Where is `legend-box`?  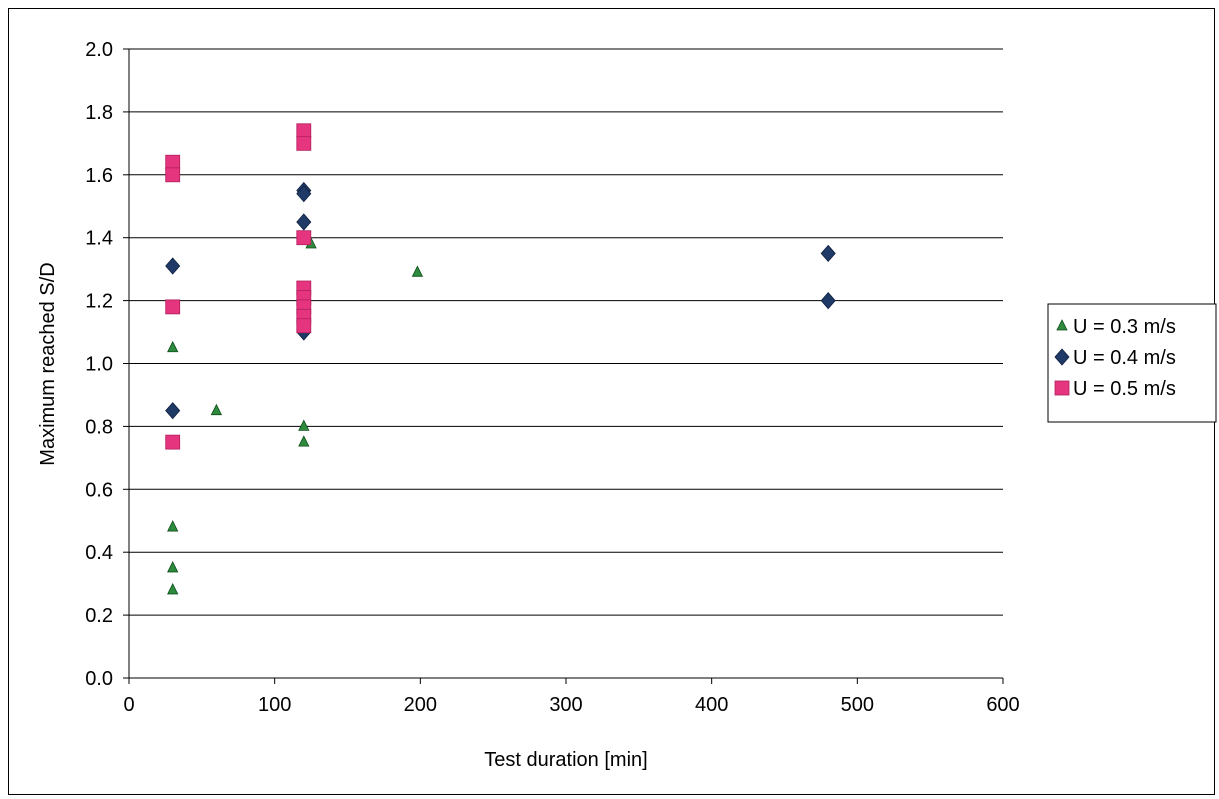 legend-box is located at coordinates (1132, 363).